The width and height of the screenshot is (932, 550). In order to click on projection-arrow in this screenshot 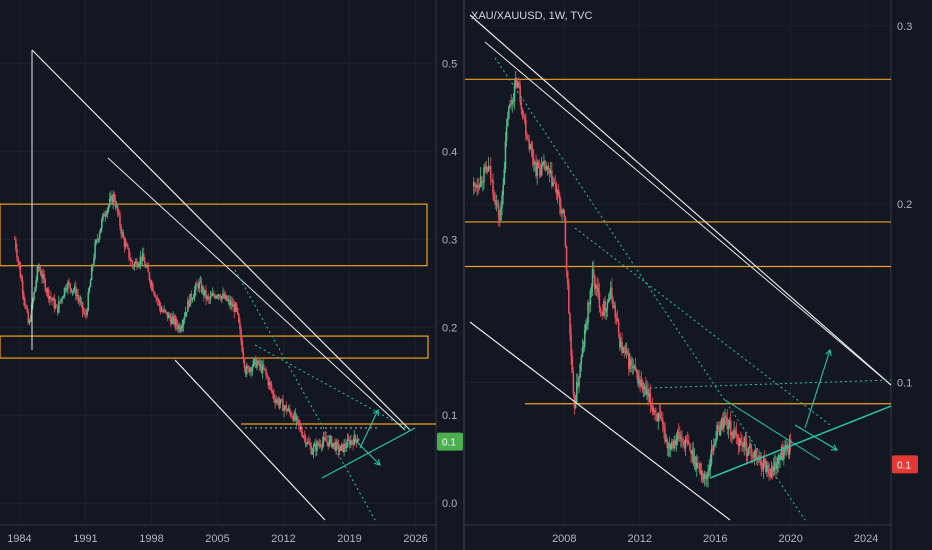, I will do `click(369, 429)`.